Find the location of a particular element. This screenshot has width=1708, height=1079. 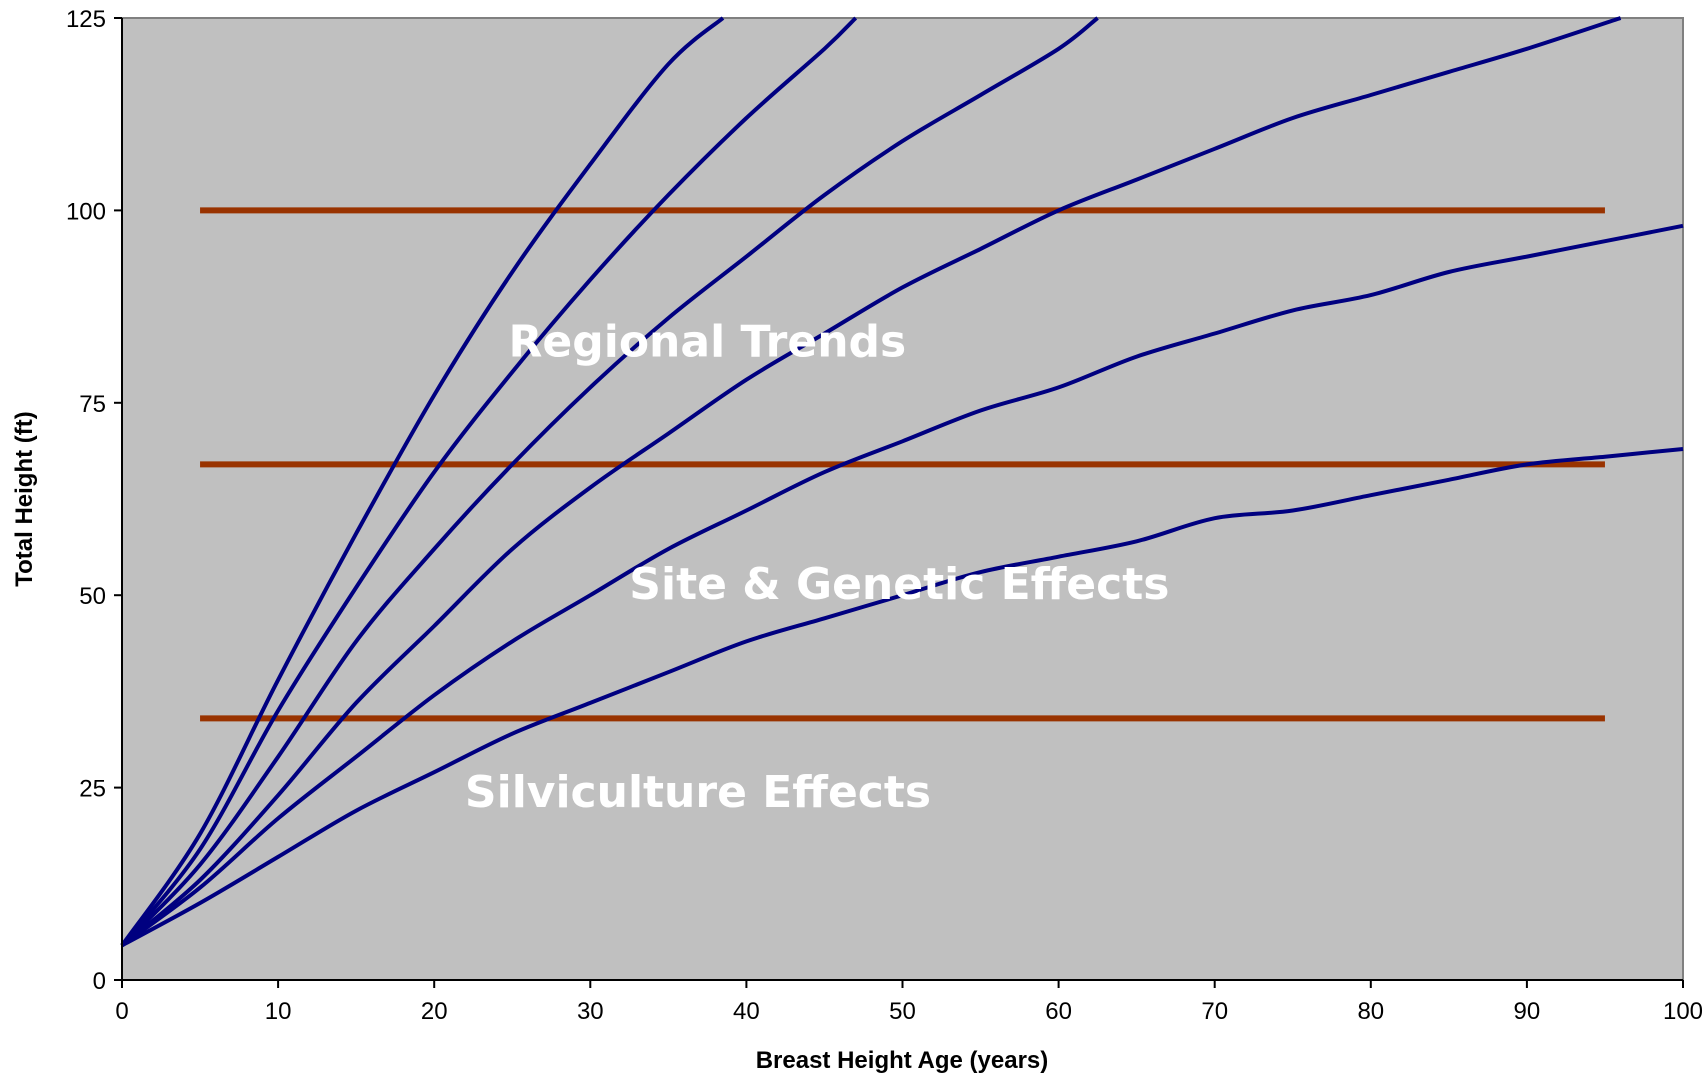

y-tick-label: 0 is located at coordinates (99, 981).